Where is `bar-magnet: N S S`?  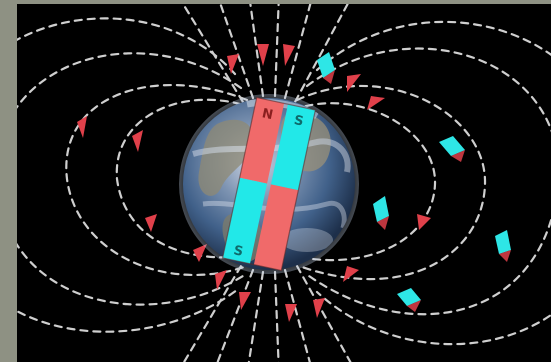 bar-magnet: N S S is located at coordinates (269, 184).